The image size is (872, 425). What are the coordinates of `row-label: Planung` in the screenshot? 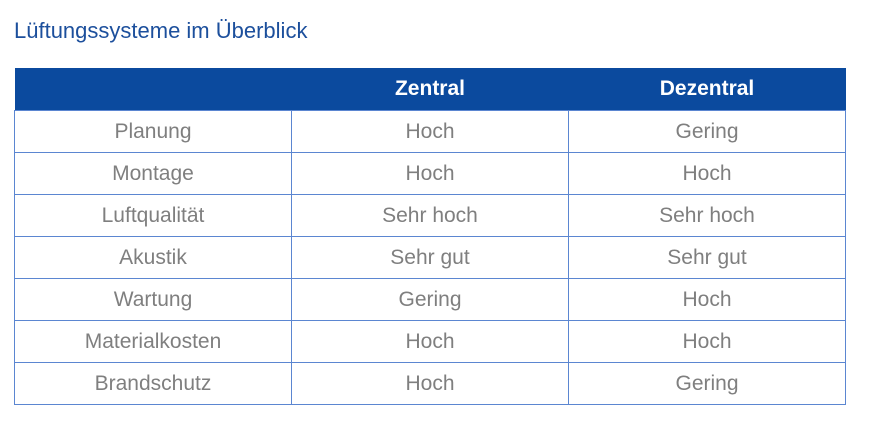 It's located at (153, 131).